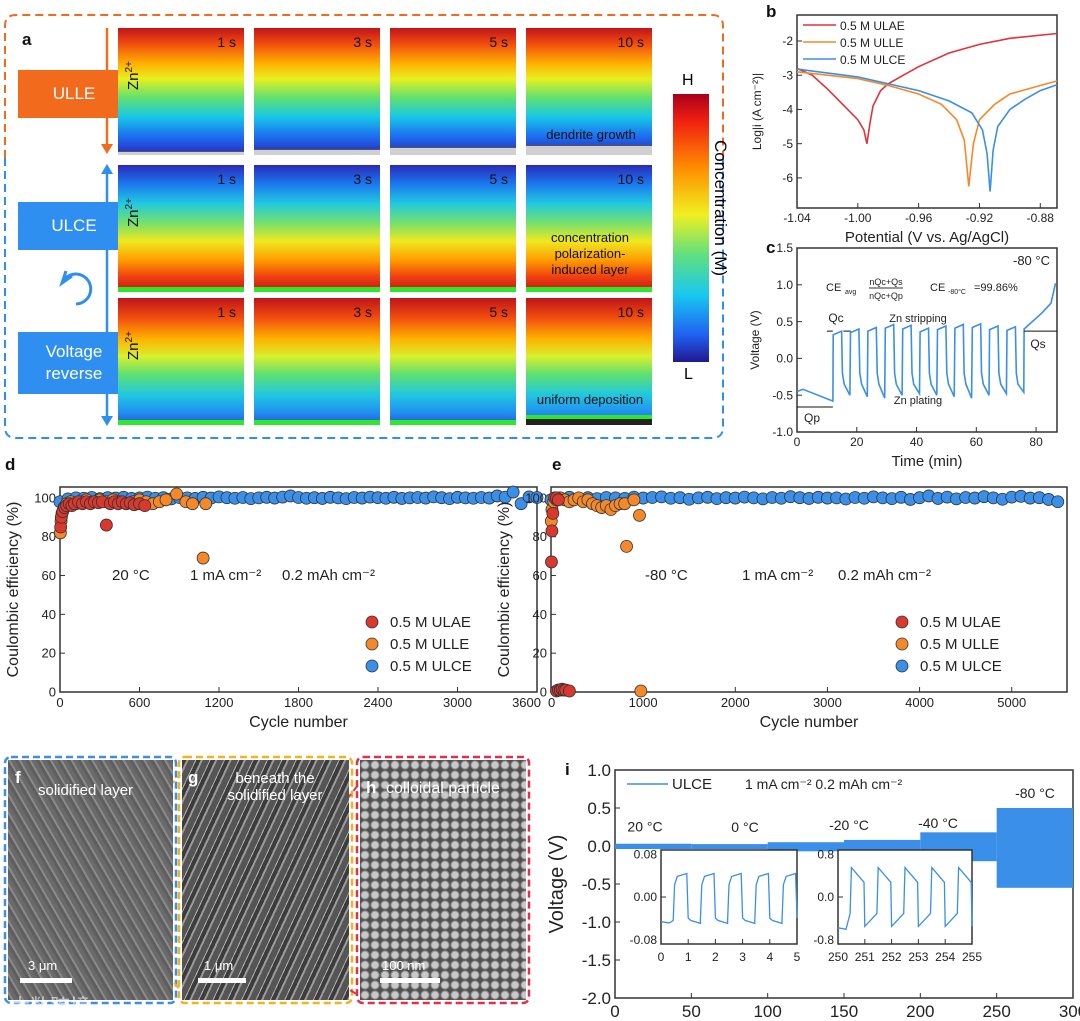 The height and width of the screenshot is (1021, 1080). Describe the element at coordinates (688, 374) in the screenshot. I see `colorbar-low-label: L` at that location.